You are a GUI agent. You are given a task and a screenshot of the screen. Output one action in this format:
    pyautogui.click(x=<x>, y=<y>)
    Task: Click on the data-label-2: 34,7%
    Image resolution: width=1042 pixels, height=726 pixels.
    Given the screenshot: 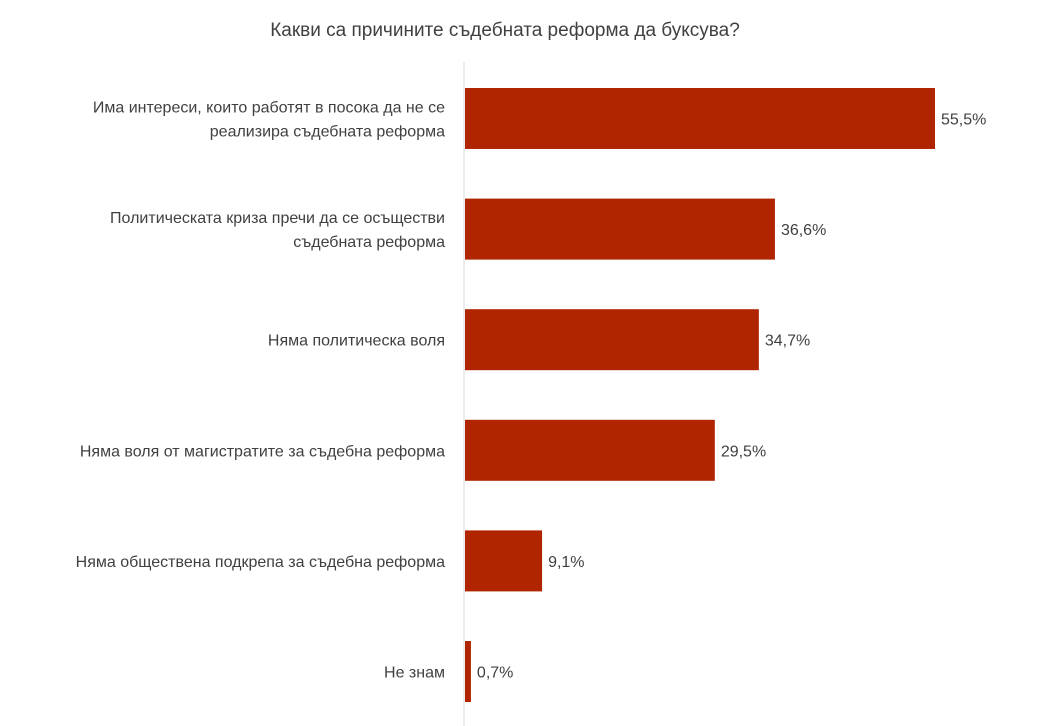 What is the action you would take?
    pyautogui.click(x=787, y=341)
    